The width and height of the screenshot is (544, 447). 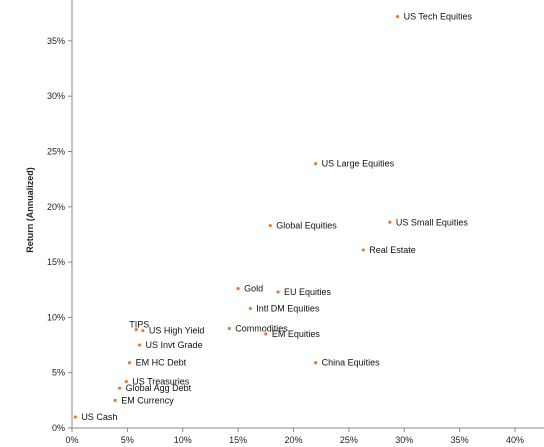 I want to click on y-tick-label: 10%, so click(x=56, y=317).